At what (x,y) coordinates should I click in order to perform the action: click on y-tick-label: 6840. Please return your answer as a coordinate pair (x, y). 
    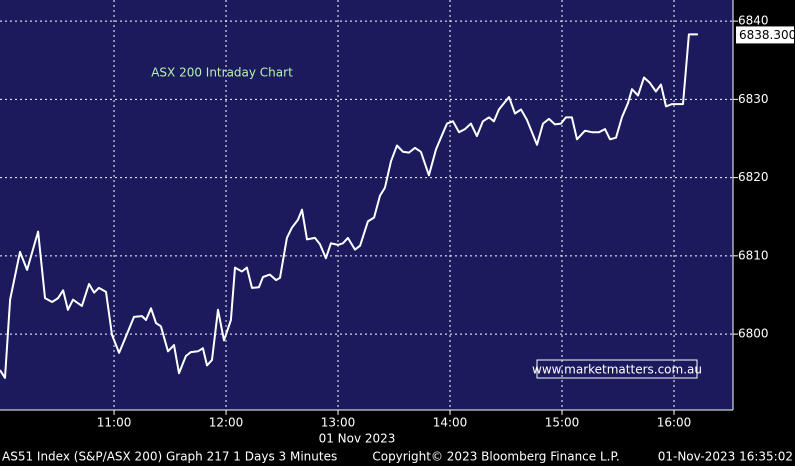
    Looking at the image, I should click on (753, 21).